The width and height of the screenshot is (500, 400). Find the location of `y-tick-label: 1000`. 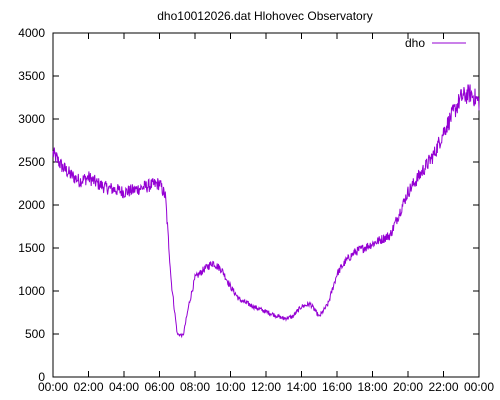

y-tick-label: 1000 is located at coordinates (31, 291).